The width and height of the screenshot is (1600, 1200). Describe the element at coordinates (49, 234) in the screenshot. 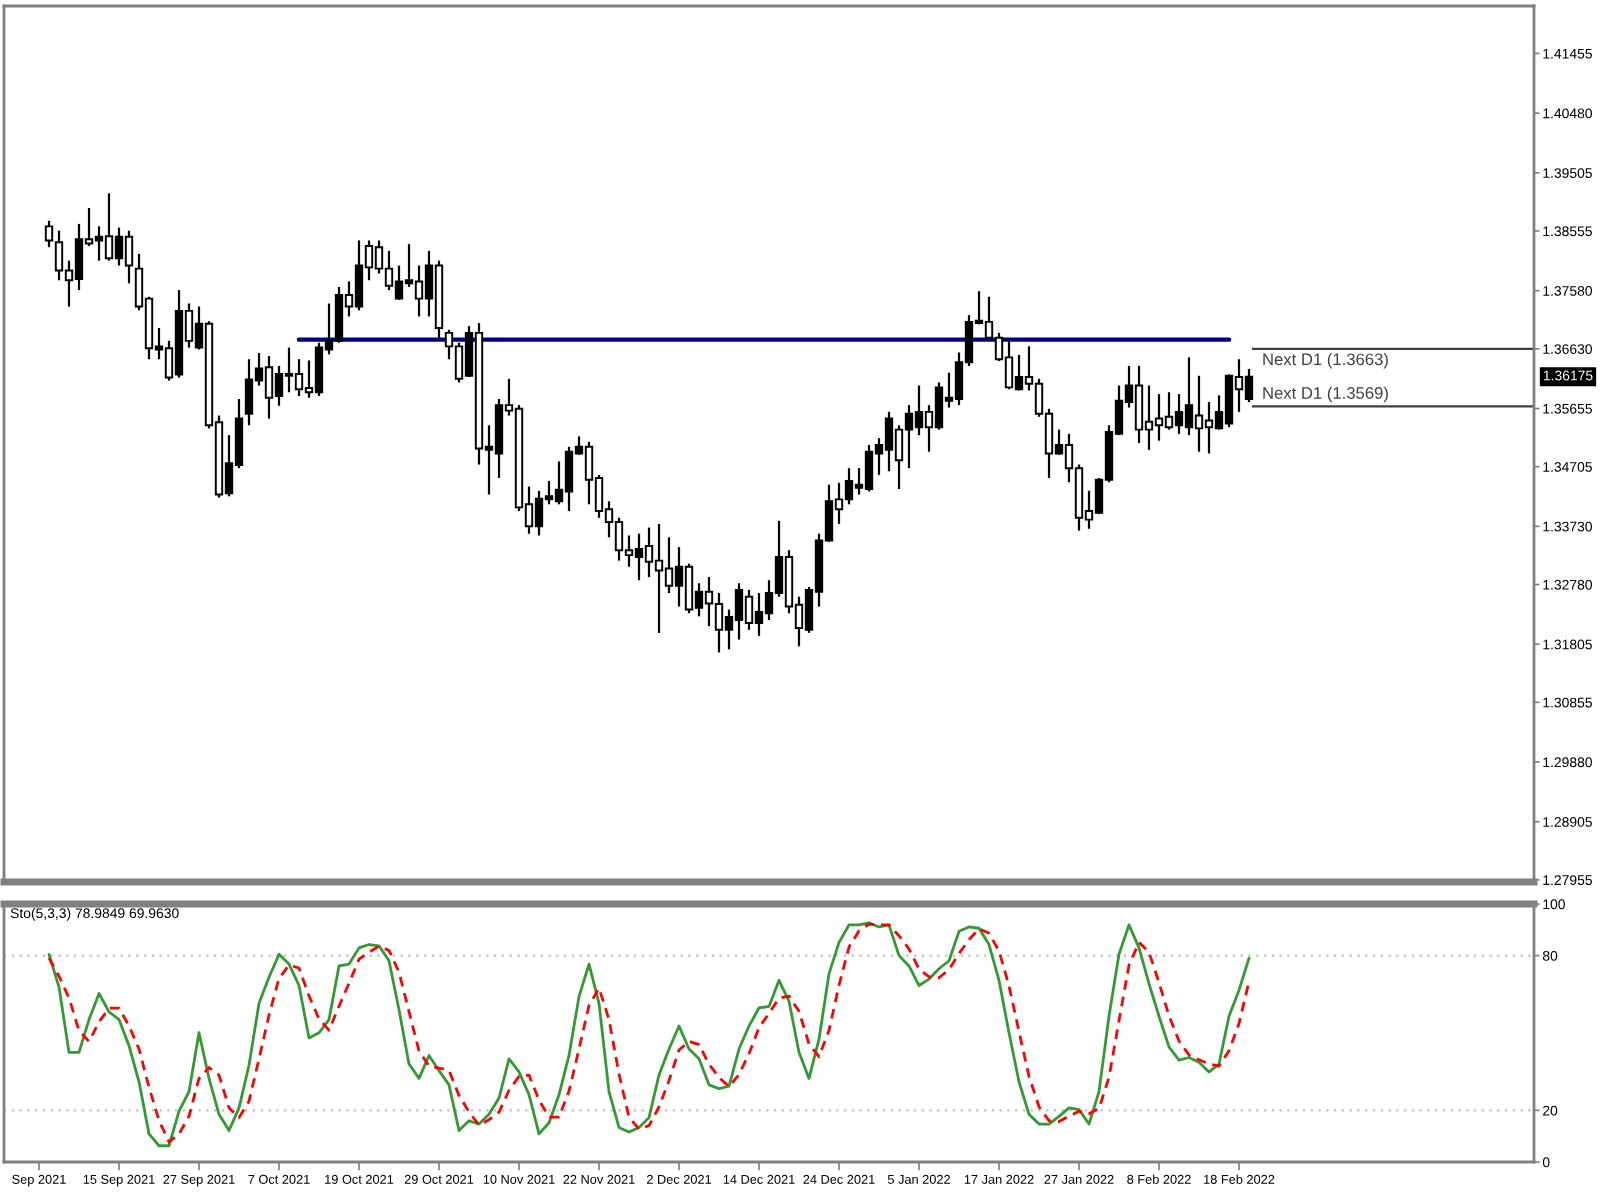

I see `candlestick` at that location.